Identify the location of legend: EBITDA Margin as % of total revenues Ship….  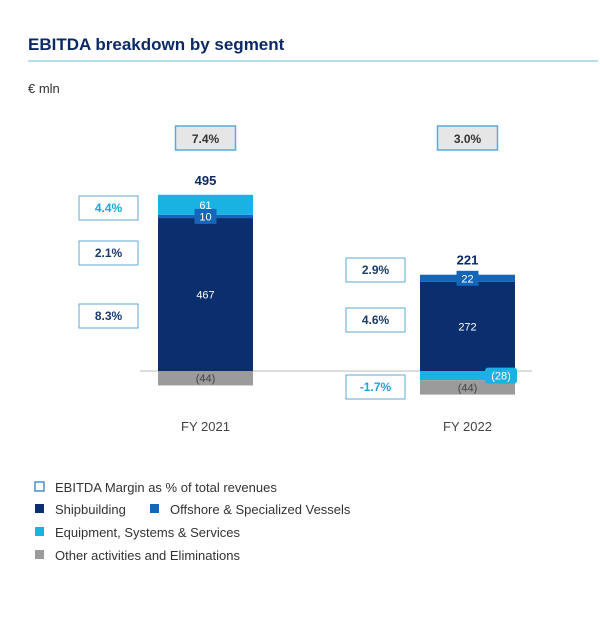
(192, 521).